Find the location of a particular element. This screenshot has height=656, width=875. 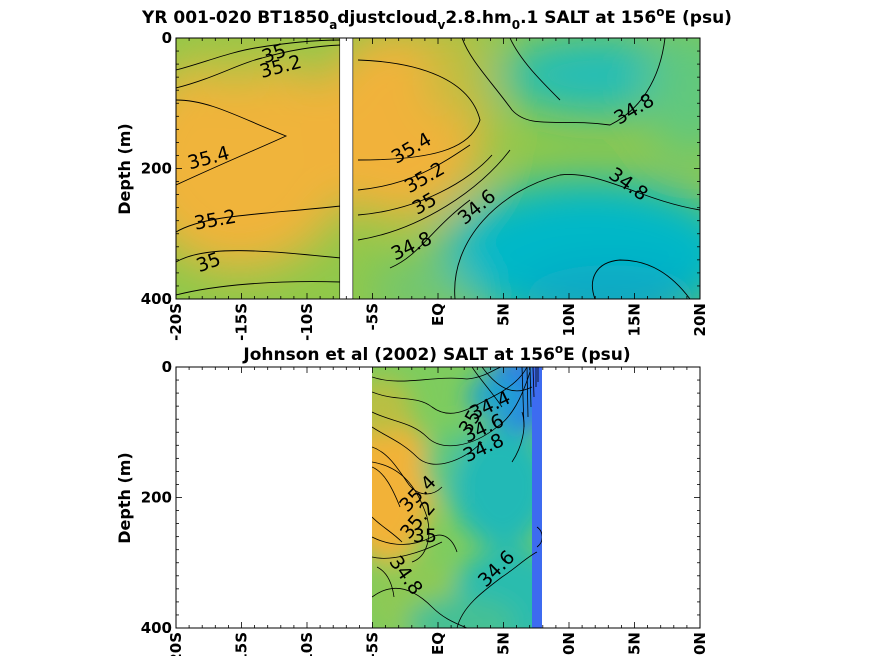

panel-observed-title: Johnson et al (2002) SALT at 156oE (psu) is located at coordinates (436, 353).